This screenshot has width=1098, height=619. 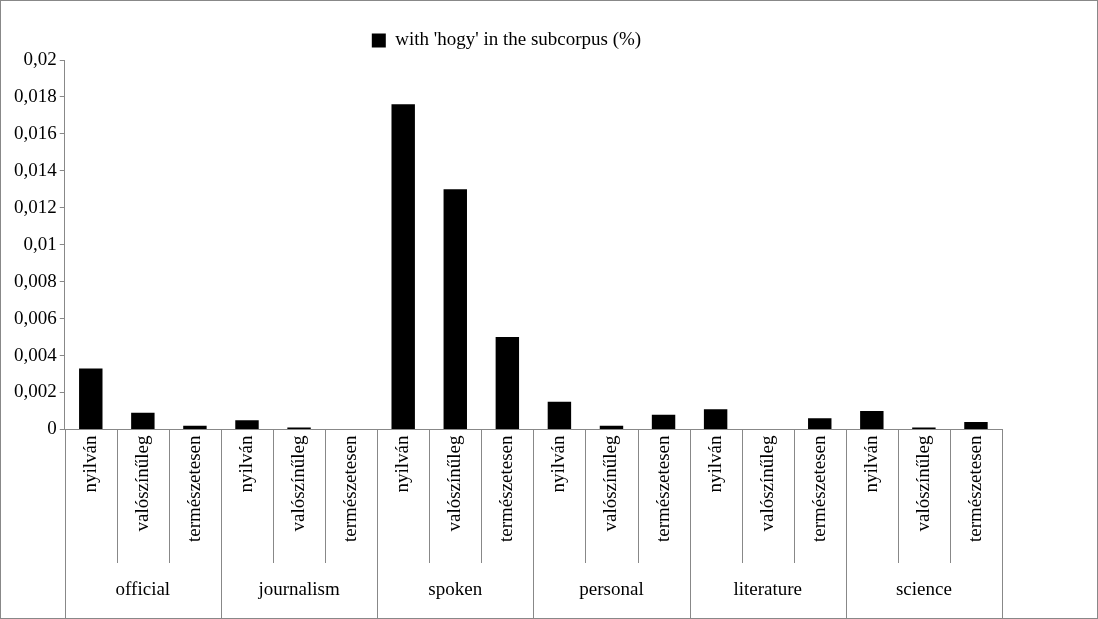 I want to click on text: literature, so click(x=767, y=588).